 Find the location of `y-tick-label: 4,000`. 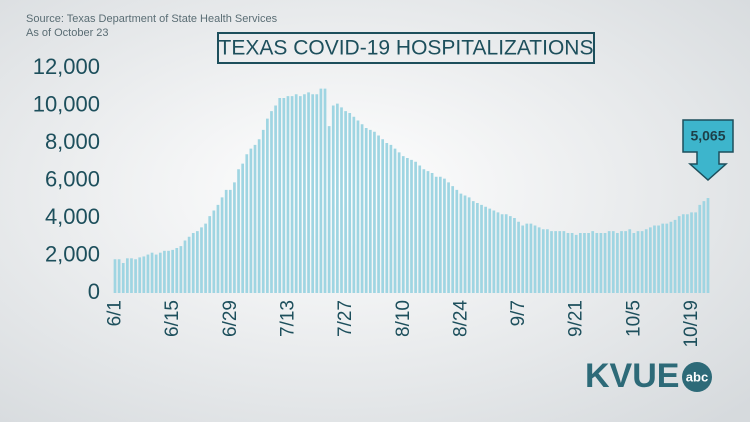

y-tick-label: 4,000 is located at coordinates (72, 216).